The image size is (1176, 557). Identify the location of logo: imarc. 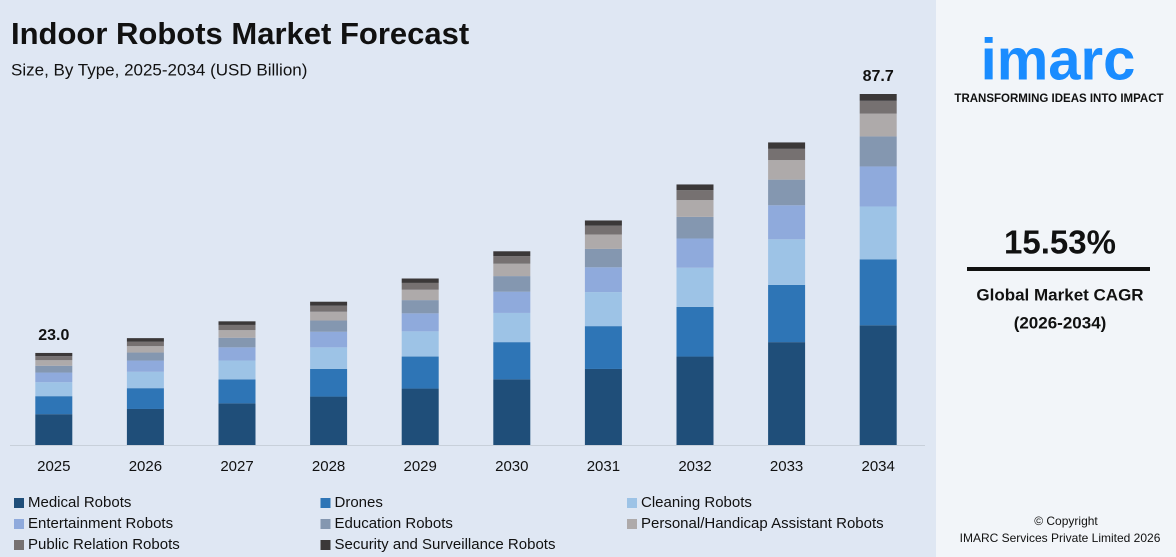
(1058, 59).